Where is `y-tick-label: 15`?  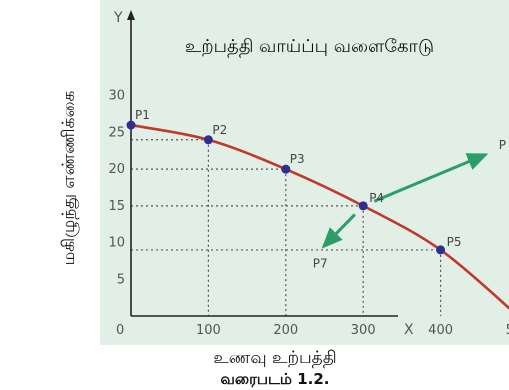 y-tick-label: 15 is located at coordinates (116, 206).